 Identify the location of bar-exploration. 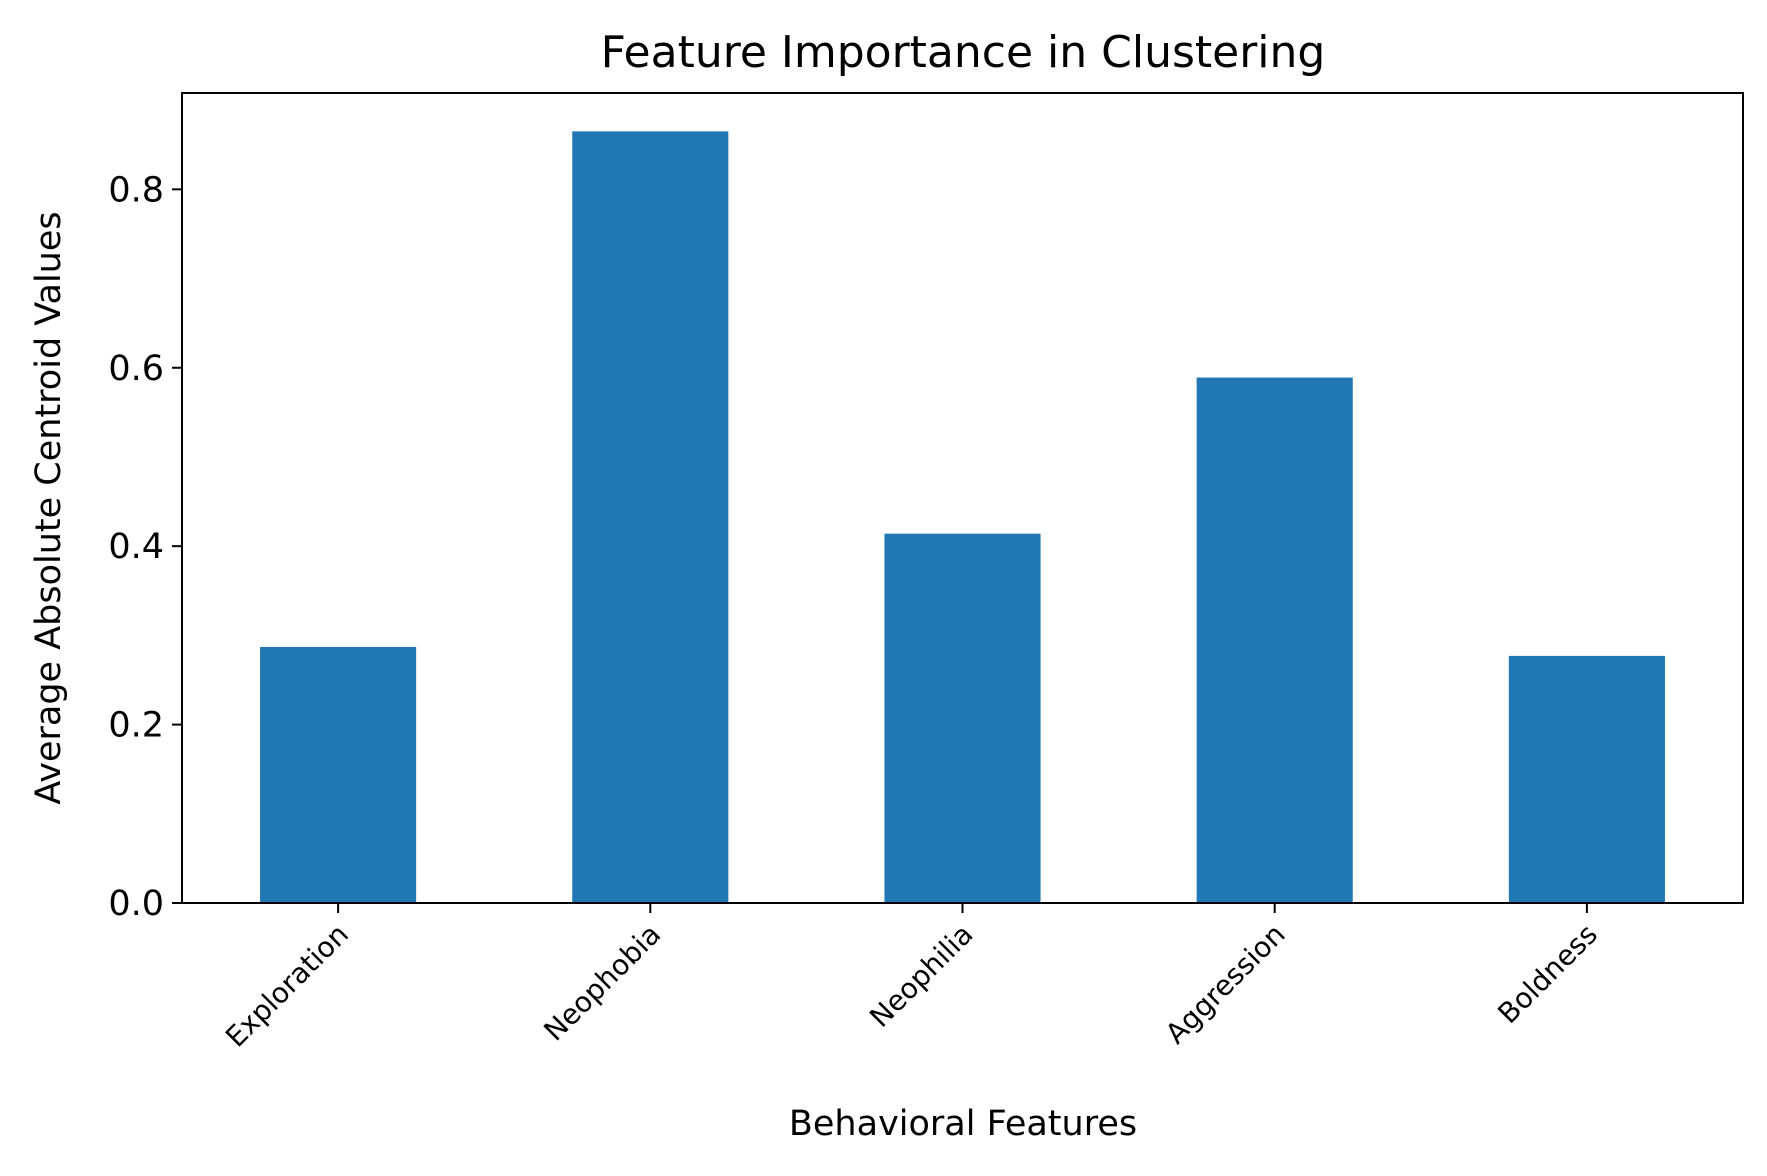
(338, 774).